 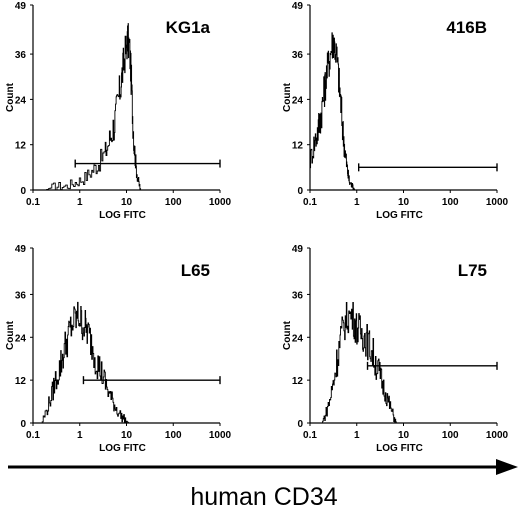 What do you see at coordinates (195, 270) in the screenshot?
I see `panel-title: L65` at bounding box center [195, 270].